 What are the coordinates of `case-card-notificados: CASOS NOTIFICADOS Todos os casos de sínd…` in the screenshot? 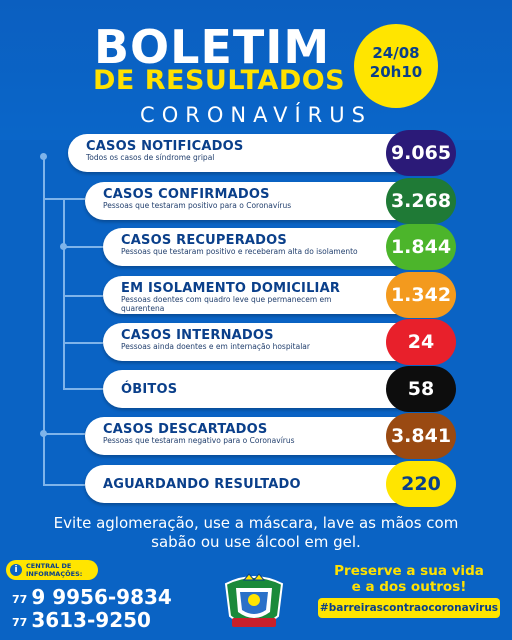 It's located at (262, 153).